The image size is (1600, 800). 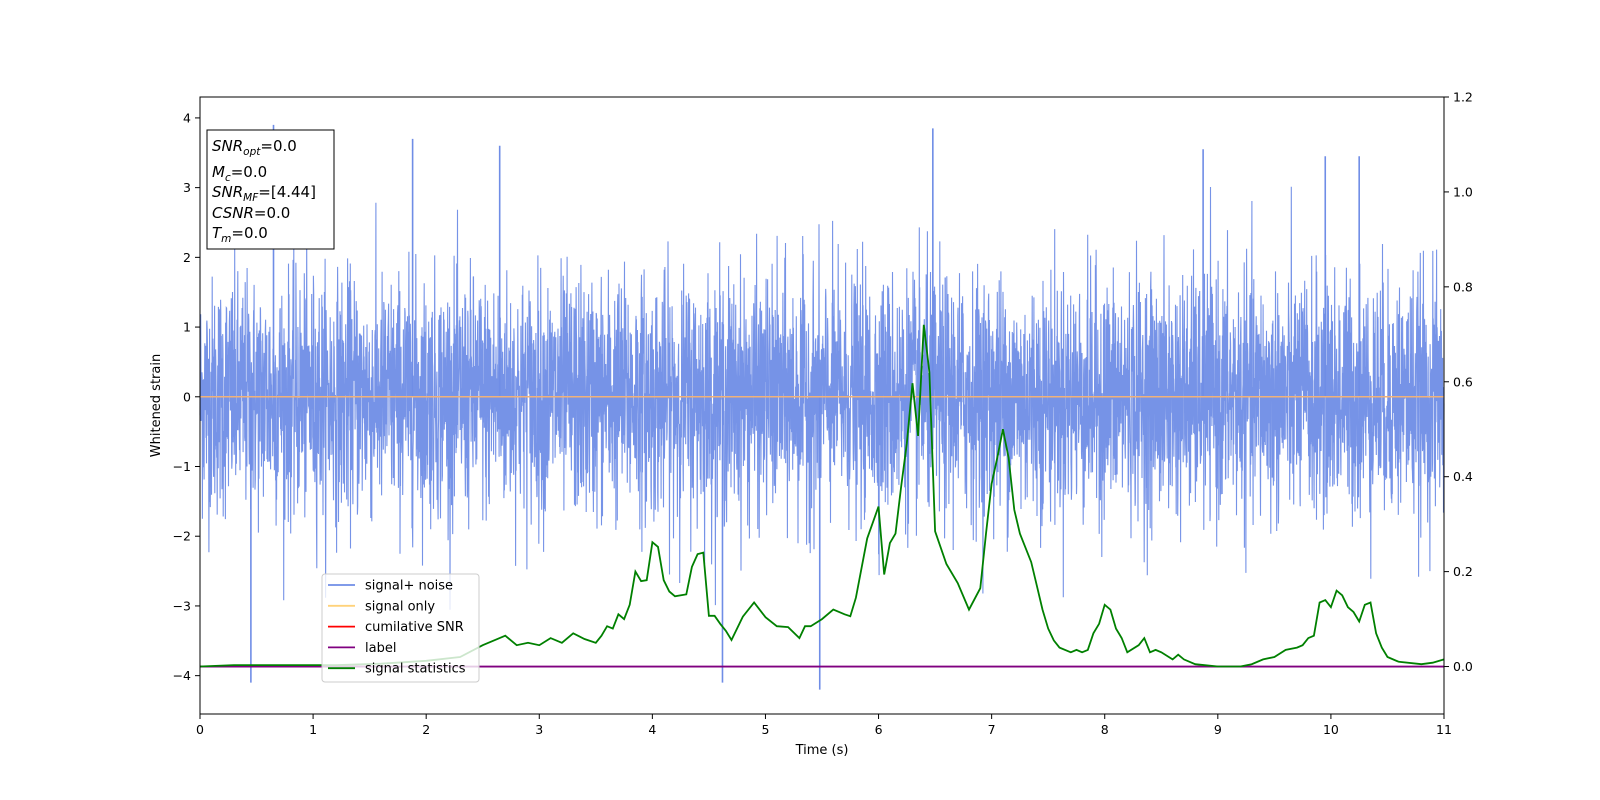 What do you see at coordinates (187, 187) in the screenshot?
I see `y-left-tick-label: 3` at bounding box center [187, 187].